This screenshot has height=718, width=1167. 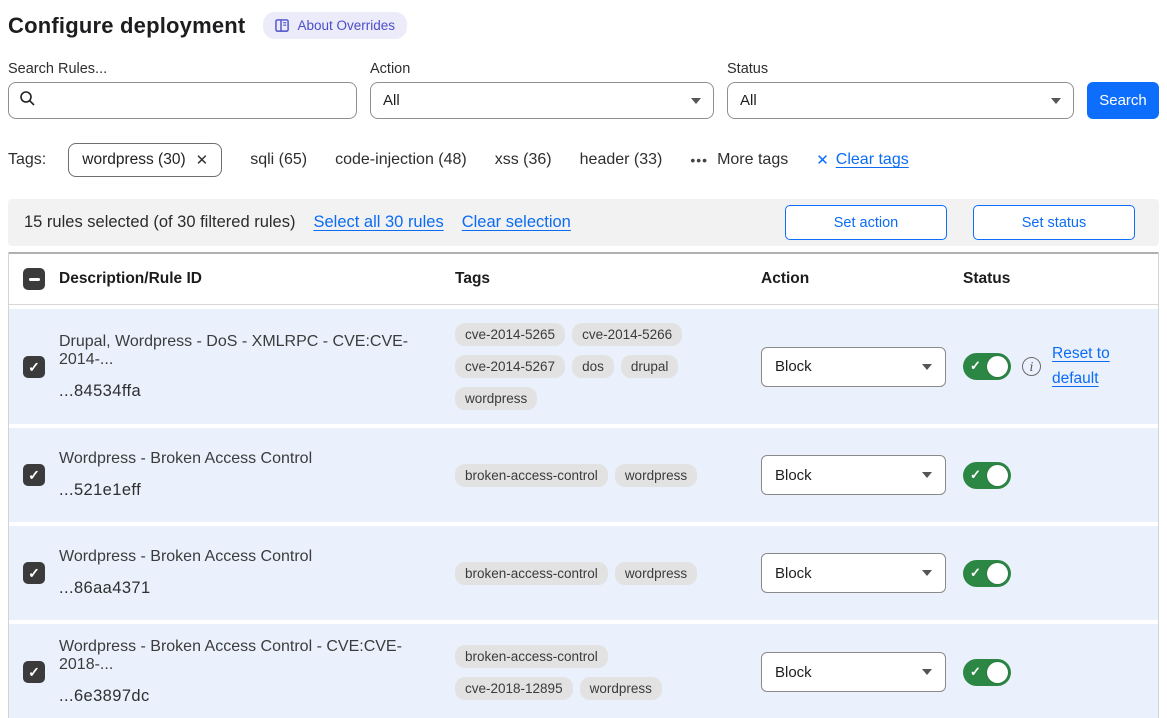 What do you see at coordinates (514, 688) in the screenshot?
I see `tag-pill: cve-2018-12895` at bounding box center [514, 688].